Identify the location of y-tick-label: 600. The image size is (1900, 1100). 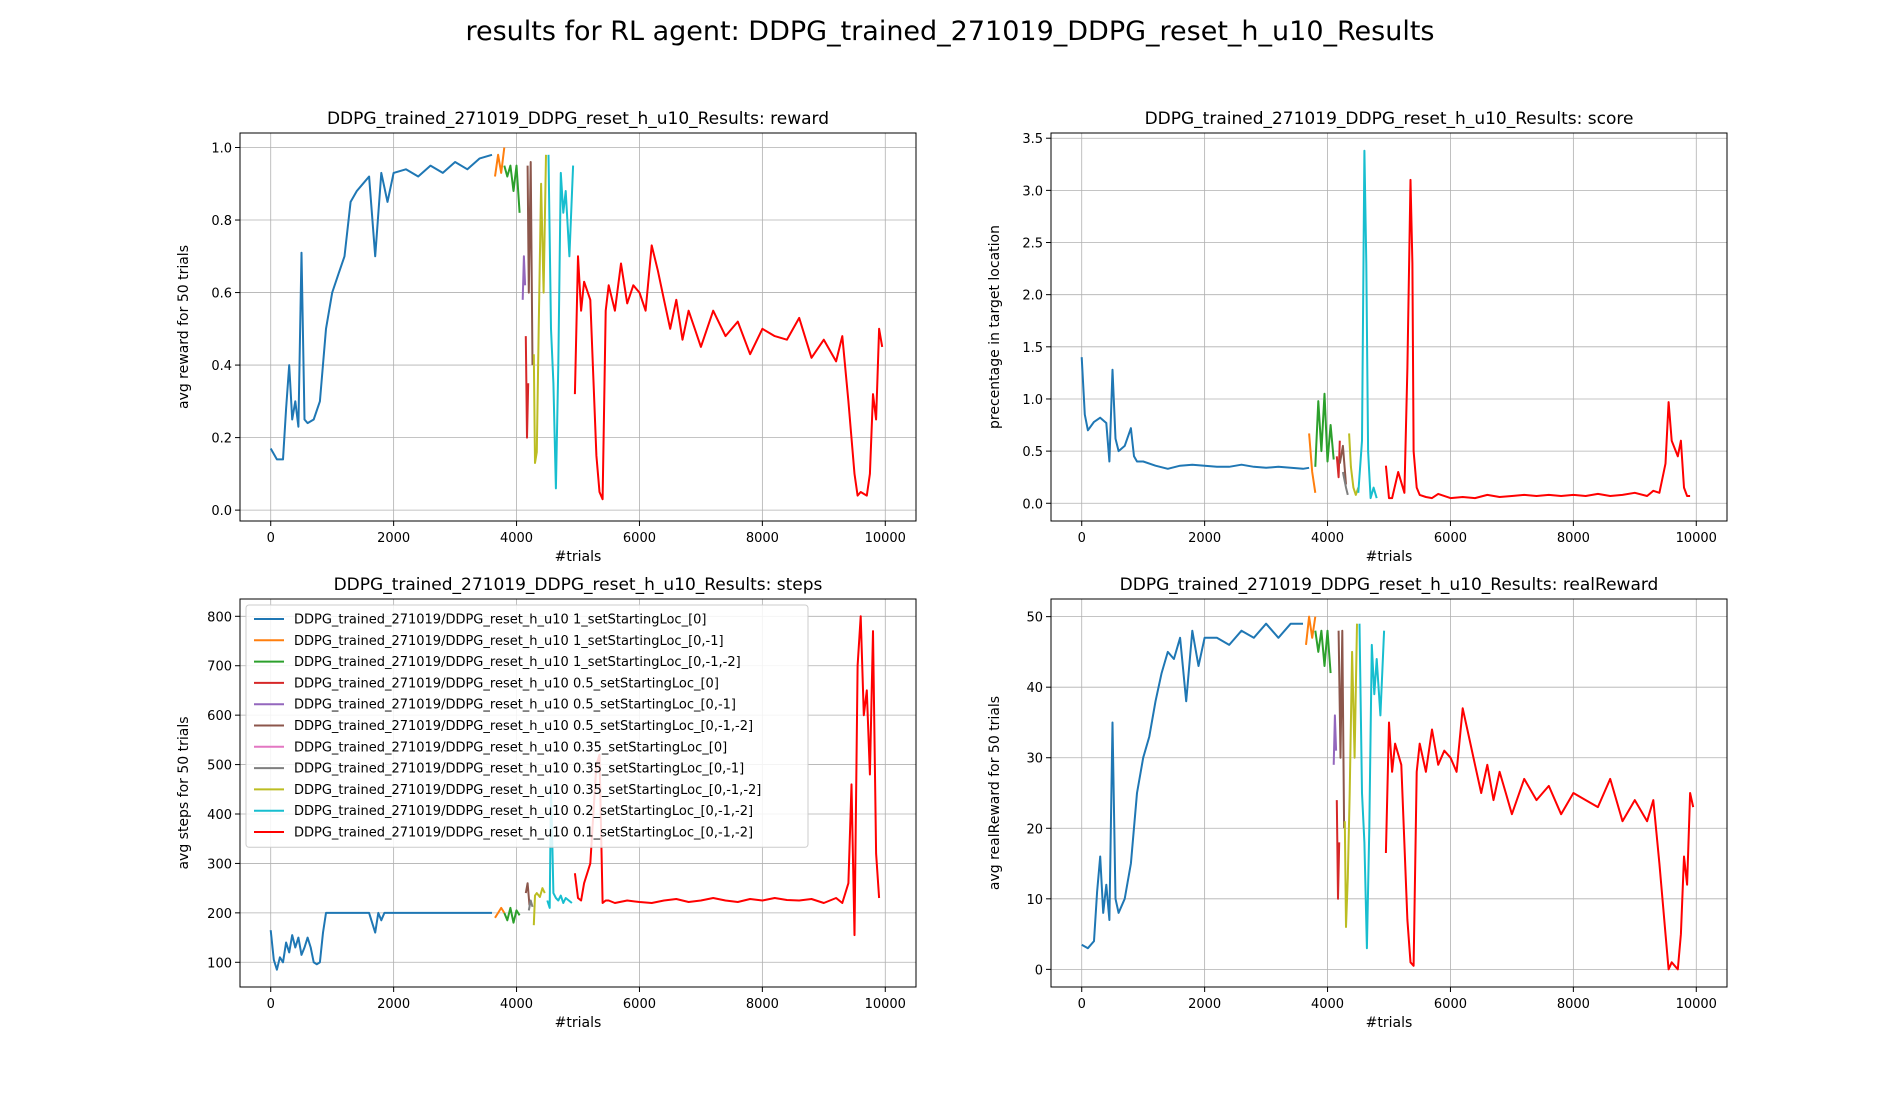
(219, 716).